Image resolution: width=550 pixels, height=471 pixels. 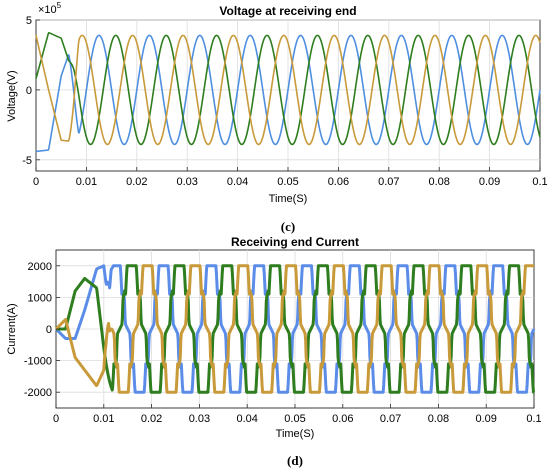 What do you see at coordinates (40, 298) in the screenshot?
I see `y-tick-label: 1000` at bounding box center [40, 298].